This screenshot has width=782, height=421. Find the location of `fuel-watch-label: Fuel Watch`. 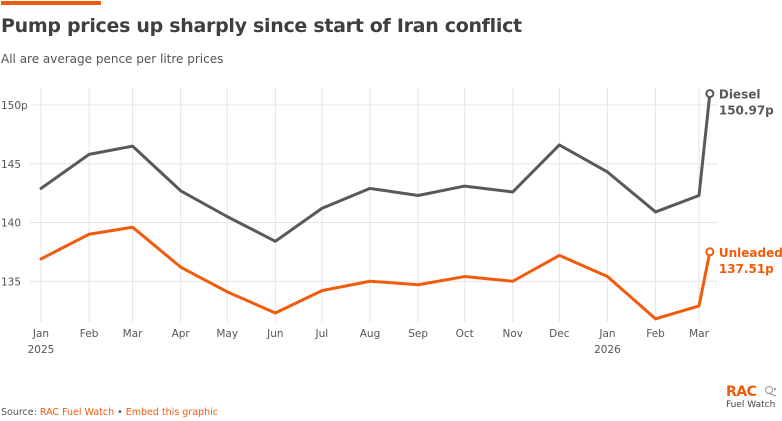

fuel-watch-label: Fuel Watch is located at coordinates (751, 405).